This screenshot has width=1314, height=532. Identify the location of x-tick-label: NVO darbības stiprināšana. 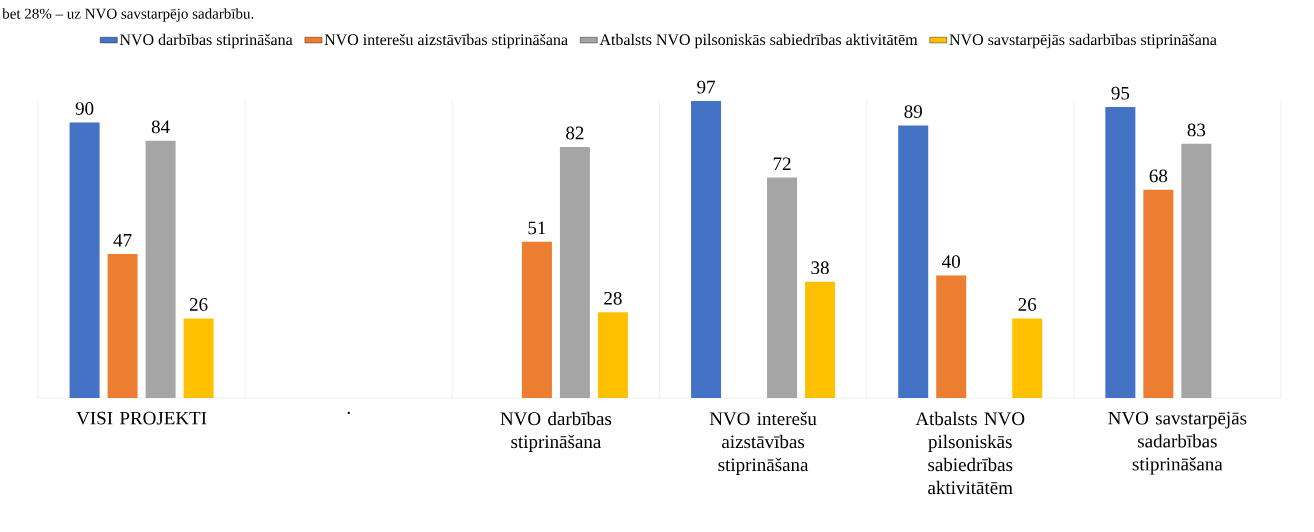
(556, 431).